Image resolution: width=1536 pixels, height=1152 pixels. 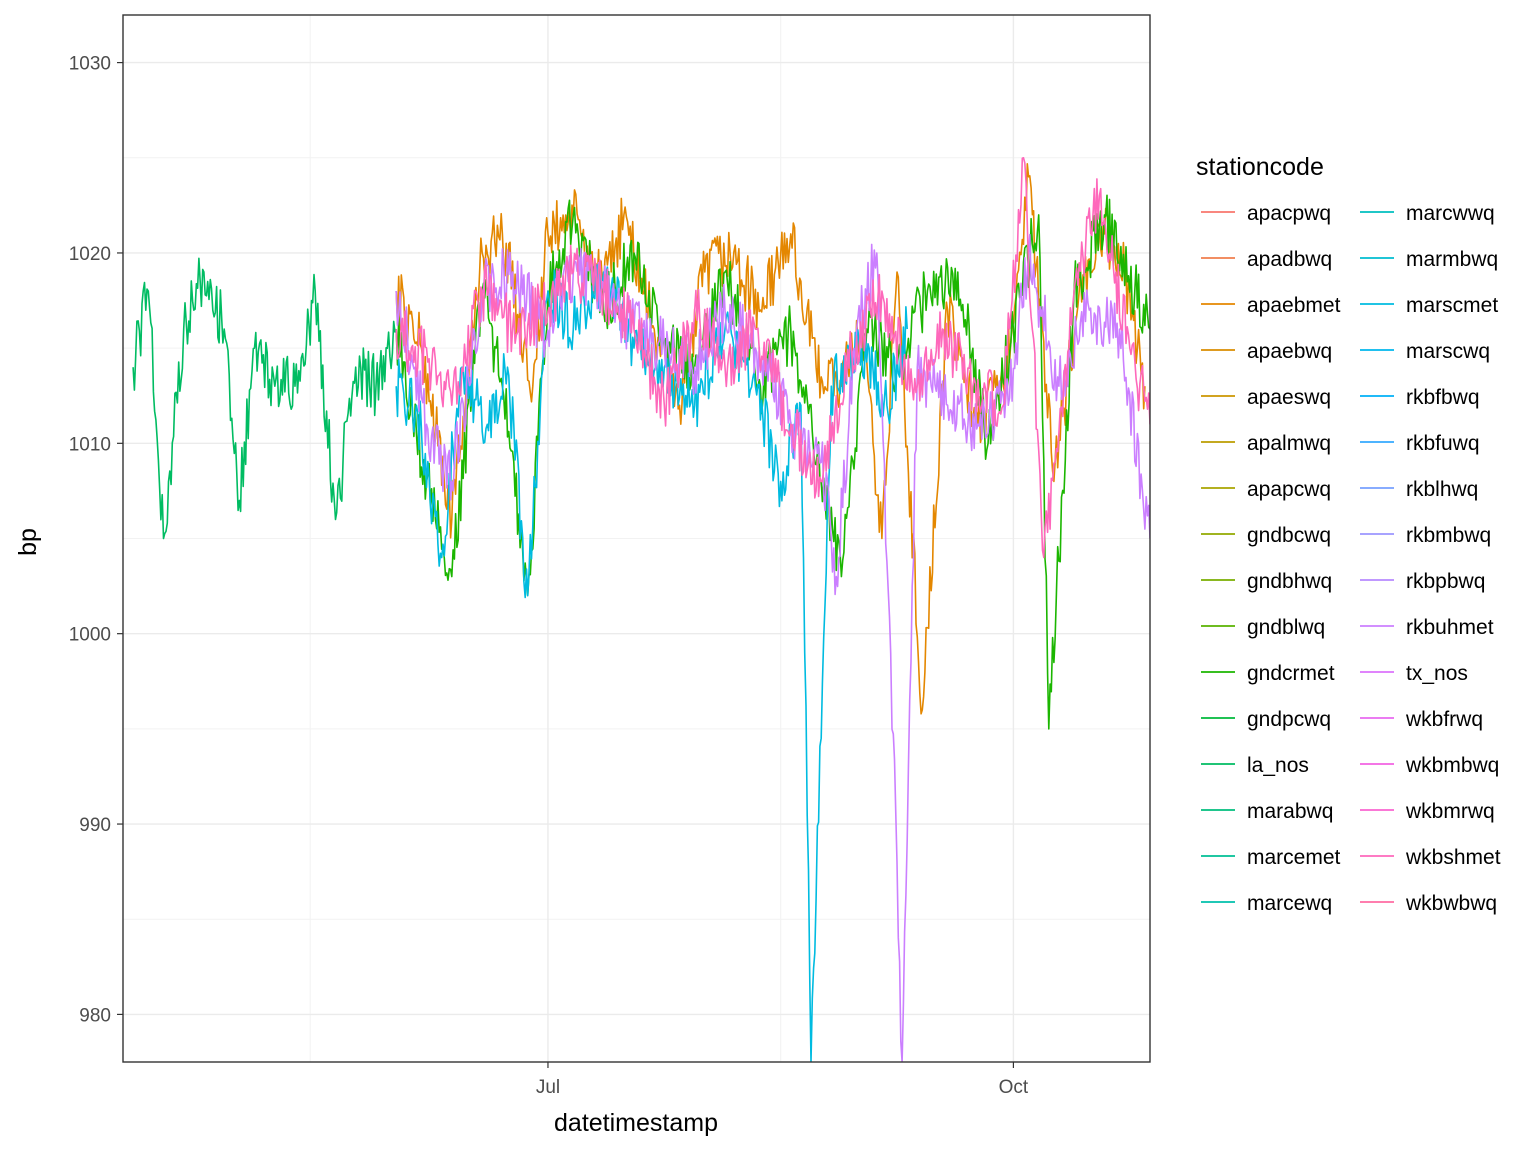 What do you see at coordinates (1451, 903) in the screenshot?
I see `legend-label: wkbwbwq` at bounding box center [1451, 903].